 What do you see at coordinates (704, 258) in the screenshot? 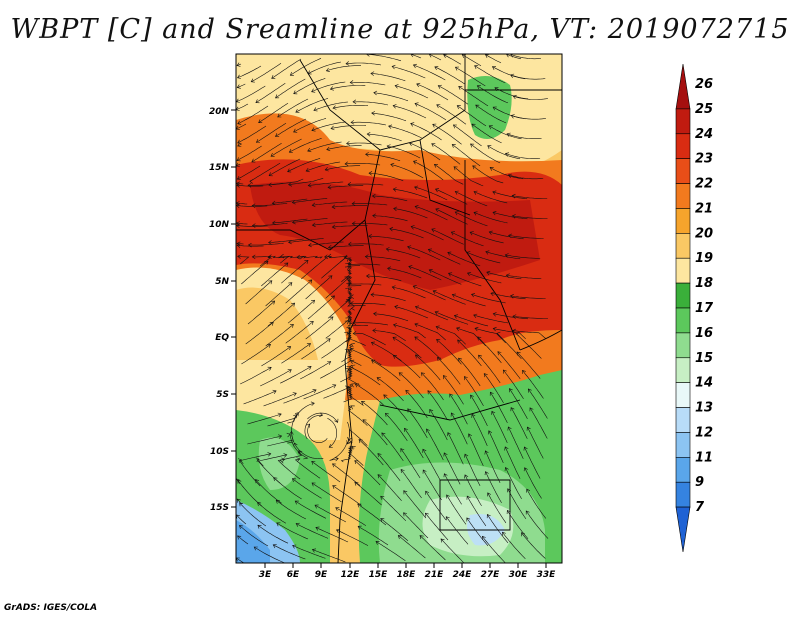
I see `colorbar-label: 19` at bounding box center [704, 258].